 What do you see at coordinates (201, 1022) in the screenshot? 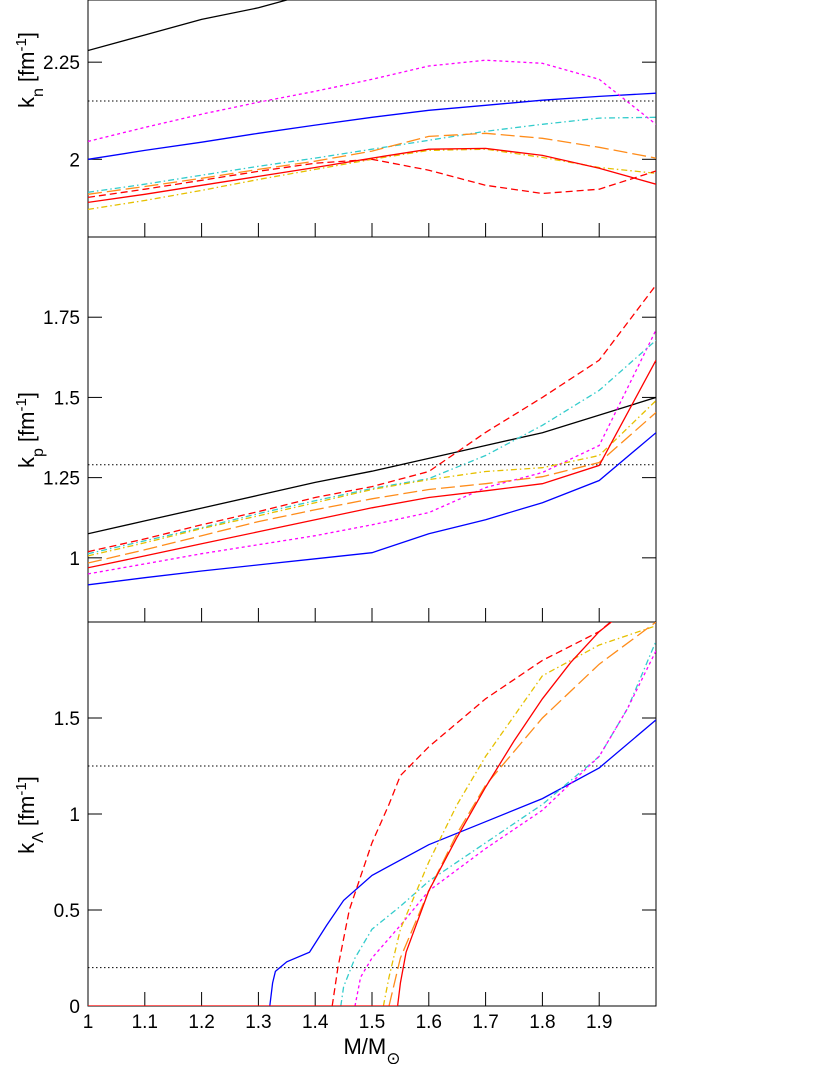
I see `x-tick-label: 1.2` at bounding box center [201, 1022].